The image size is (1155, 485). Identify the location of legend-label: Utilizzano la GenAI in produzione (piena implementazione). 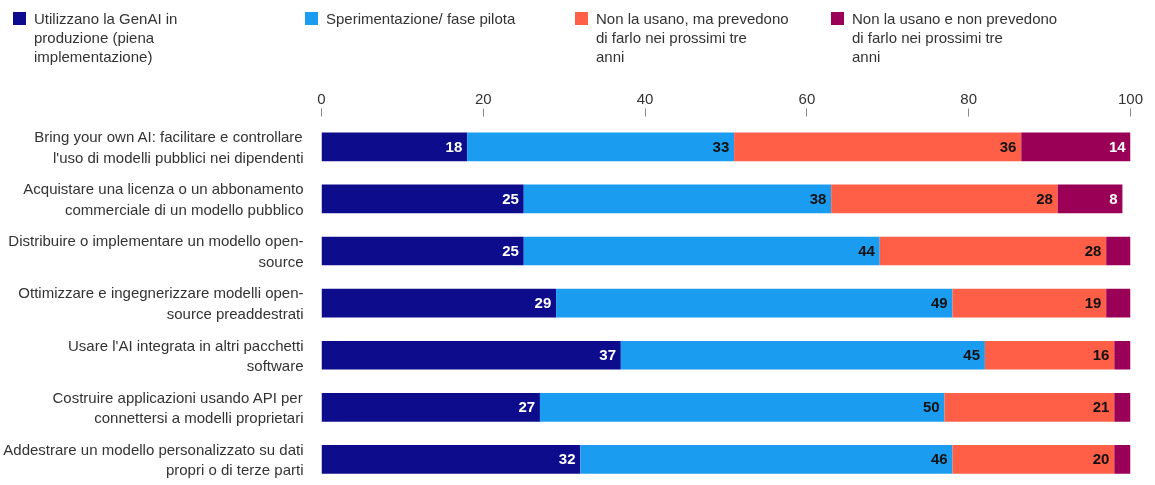
(106, 37).